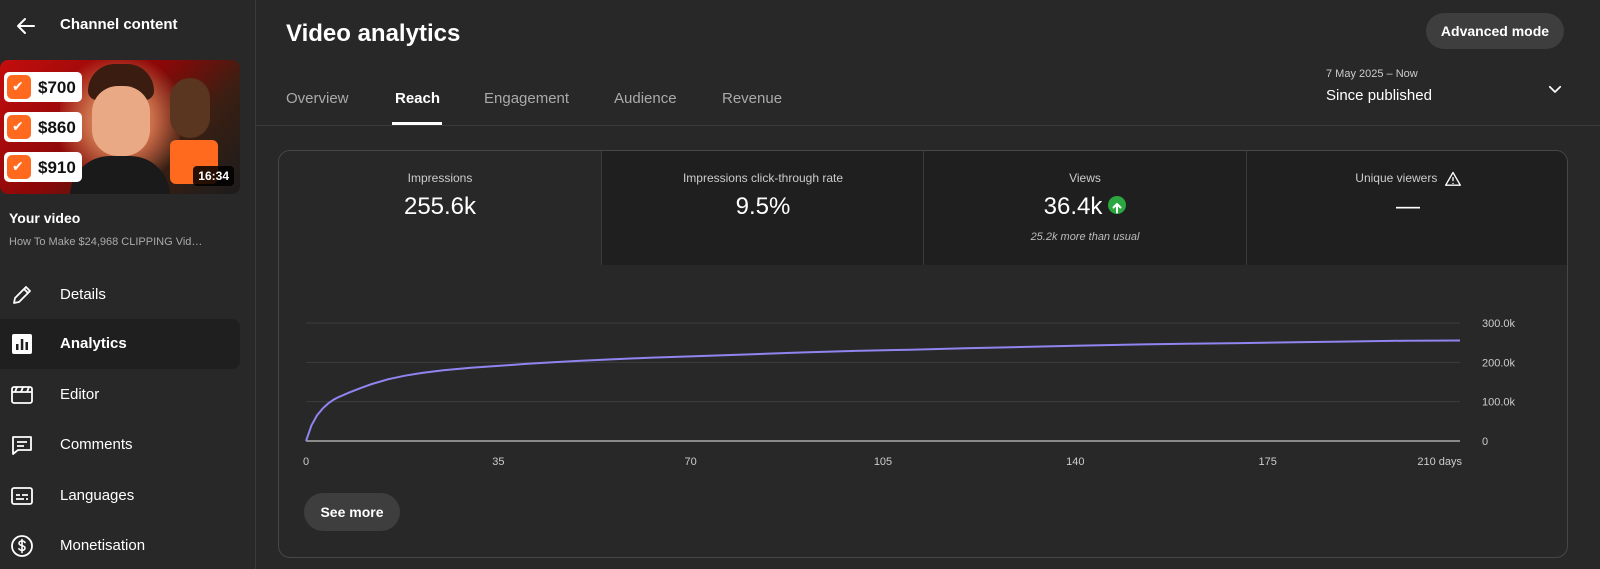 The width and height of the screenshot is (1600, 569). I want to click on sidebar-item-label: Analytics, so click(93, 343).